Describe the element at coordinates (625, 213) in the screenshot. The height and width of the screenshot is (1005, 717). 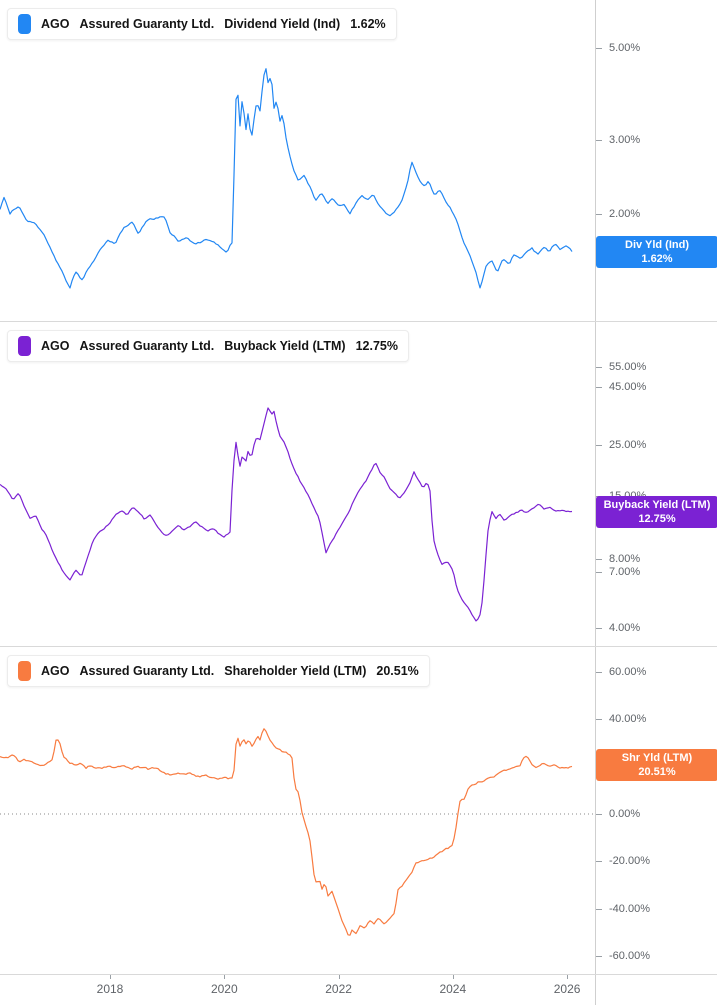
I see `y-tick-label: 2.00%` at that location.